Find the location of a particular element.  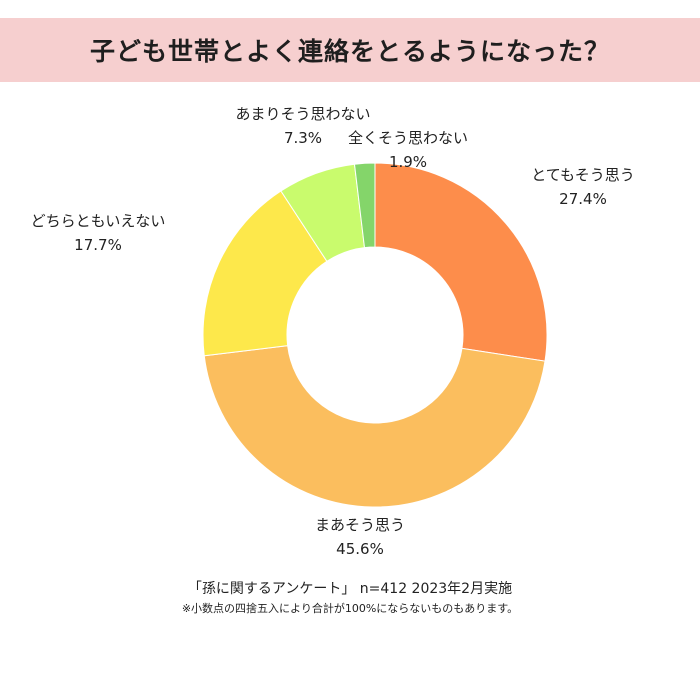

title-banner: 子ども世帯とよく連絡をとるようになった？ is located at coordinates (350, 50).